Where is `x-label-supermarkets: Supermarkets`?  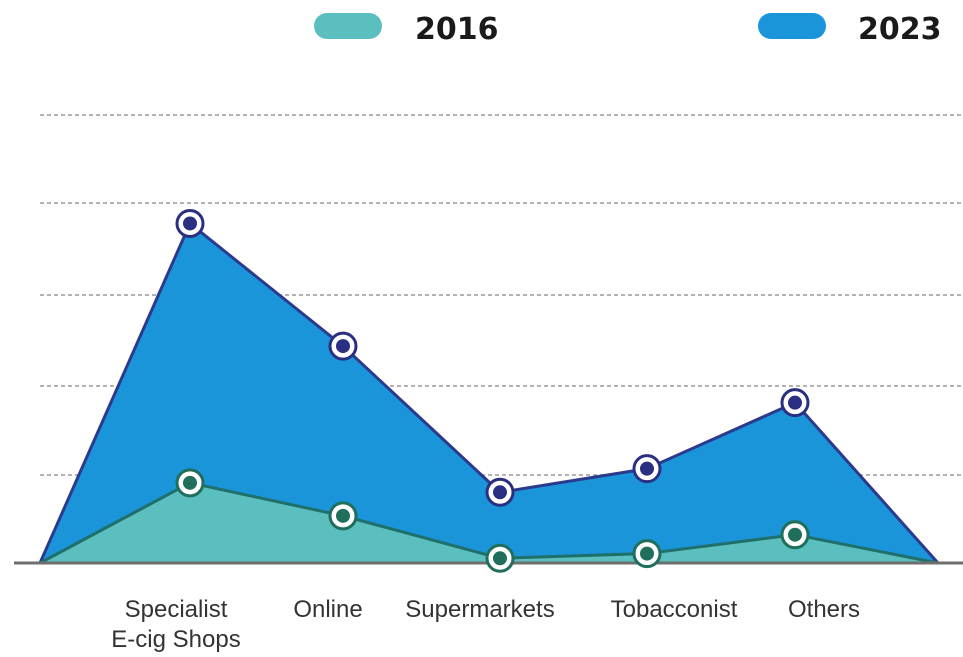
x-label-supermarkets: Supermarkets is located at coordinates (479, 609).